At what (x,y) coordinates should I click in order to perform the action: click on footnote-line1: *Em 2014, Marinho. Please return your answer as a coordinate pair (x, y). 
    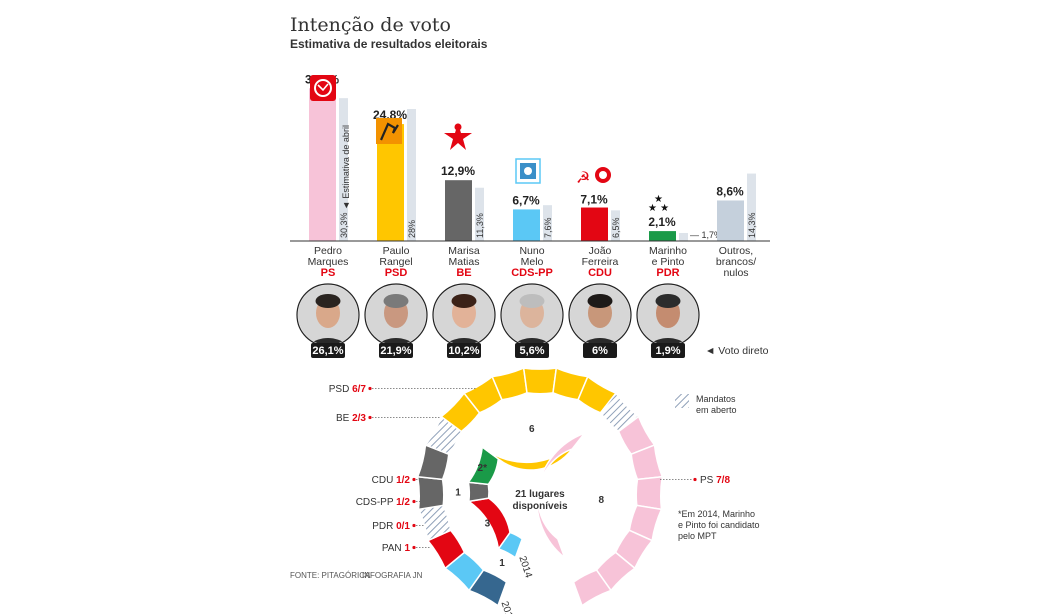
    Looking at the image, I should click on (716, 514).